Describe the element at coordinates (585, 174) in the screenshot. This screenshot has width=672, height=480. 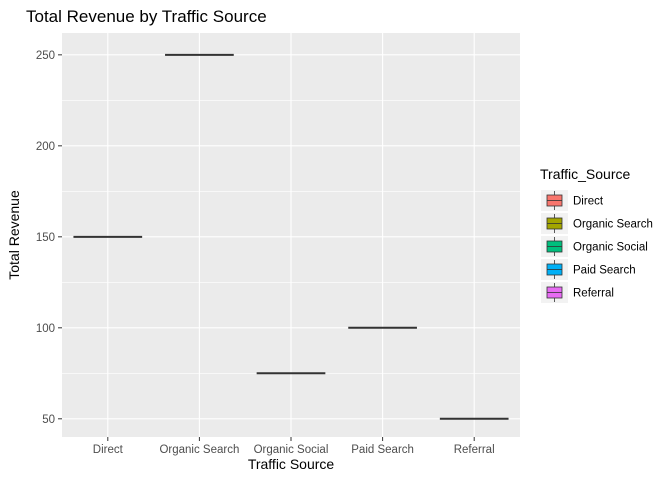
I see `legend-title: Traffic_Source` at that location.